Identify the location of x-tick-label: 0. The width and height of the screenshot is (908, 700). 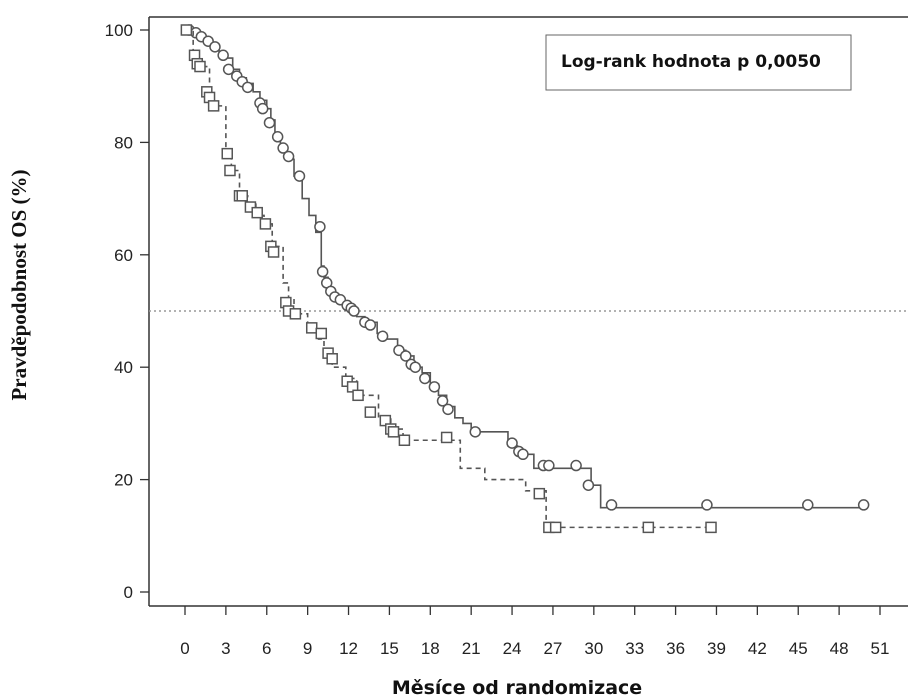
(184, 648).